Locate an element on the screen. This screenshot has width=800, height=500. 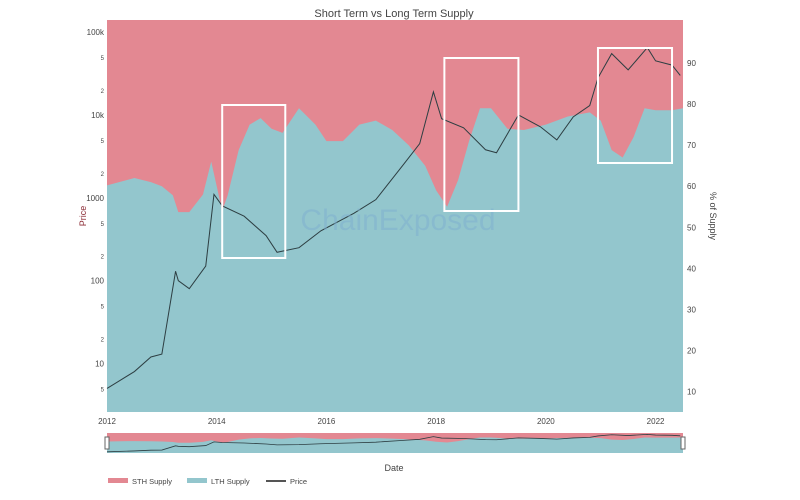
legend-label: LTH Supply is located at coordinates (230, 481).